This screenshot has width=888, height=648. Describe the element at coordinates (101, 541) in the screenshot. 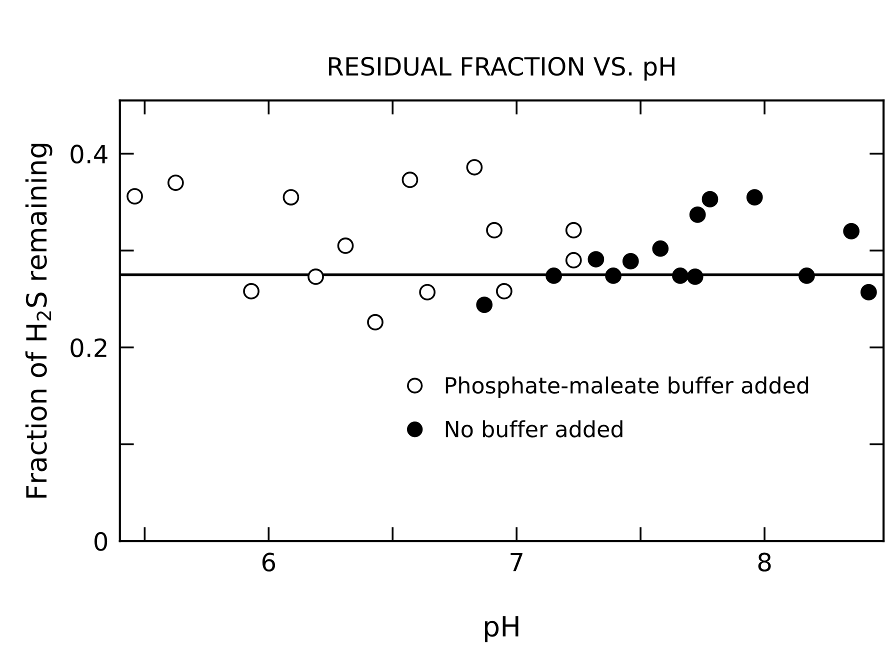

I see `y-tick-label: 0` at that location.